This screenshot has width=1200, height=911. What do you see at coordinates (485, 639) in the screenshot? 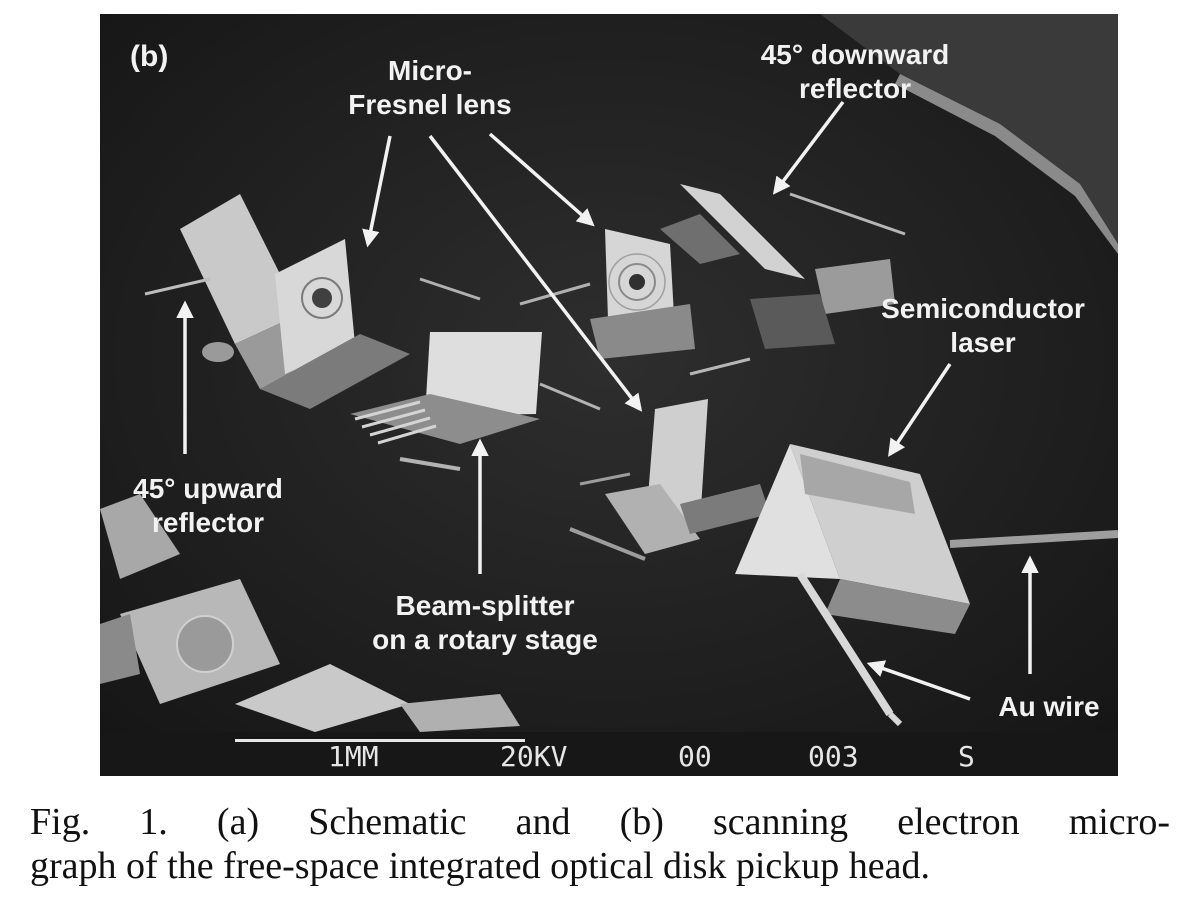
I see `label-line: on a rotary stage` at bounding box center [485, 639].